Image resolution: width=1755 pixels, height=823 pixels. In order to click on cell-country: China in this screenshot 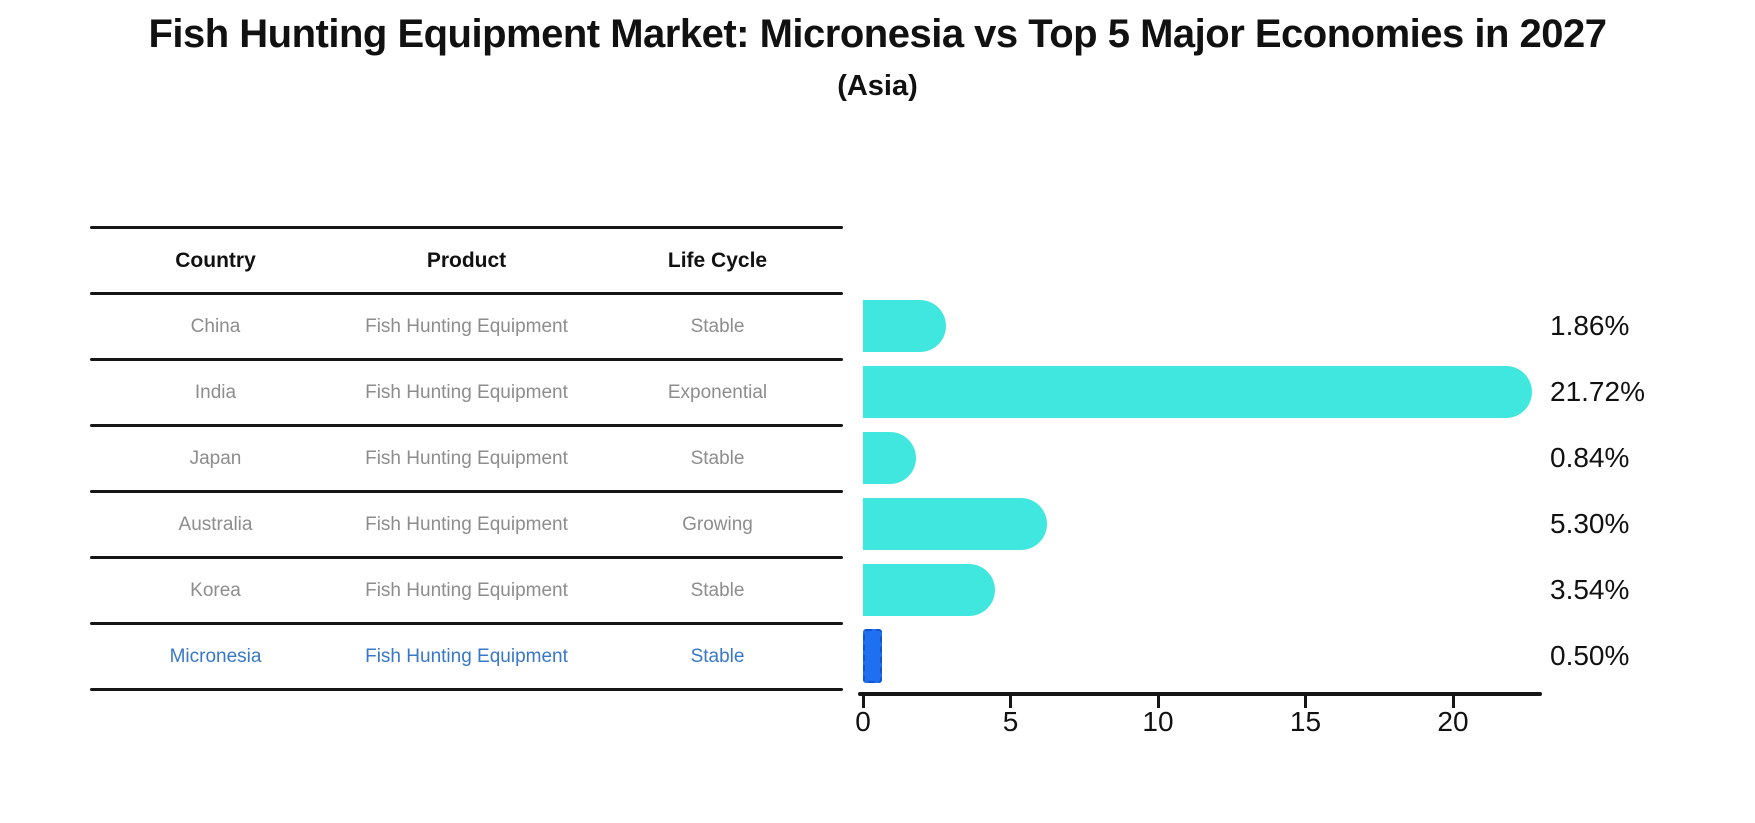, I will do `click(215, 326)`.